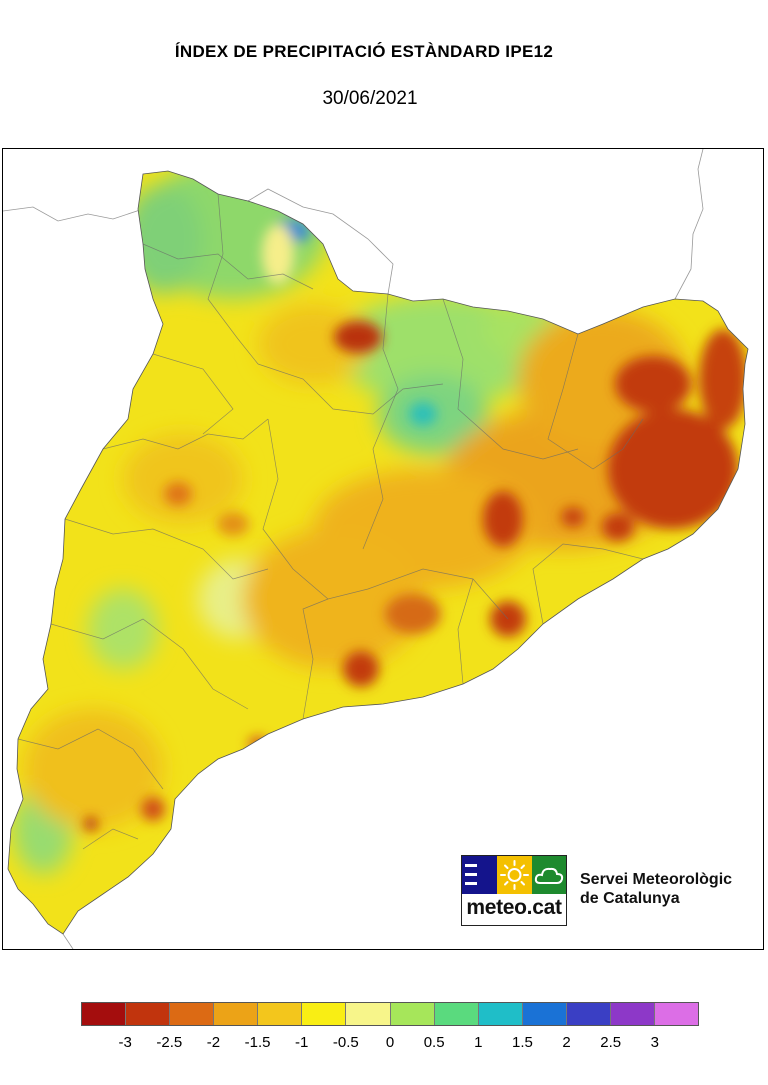 The image size is (768, 1085). Describe the element at coordinates (302, 1042) in the screenshot. I see `legend-tick-label: -1` at that location.